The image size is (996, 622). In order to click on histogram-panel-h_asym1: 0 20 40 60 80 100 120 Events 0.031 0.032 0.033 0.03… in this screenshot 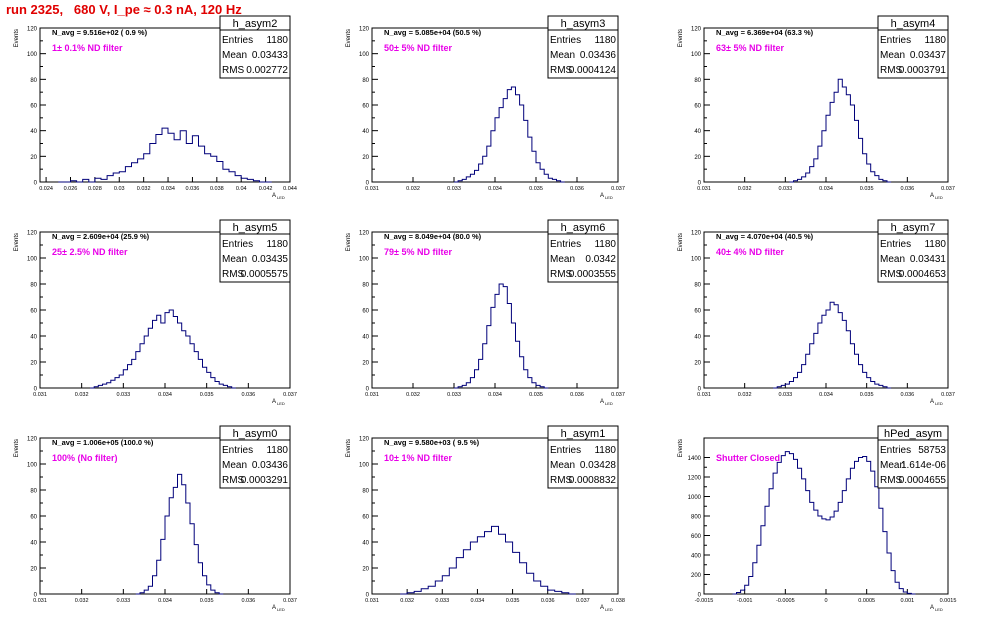, I will do `click(485, 518)`.